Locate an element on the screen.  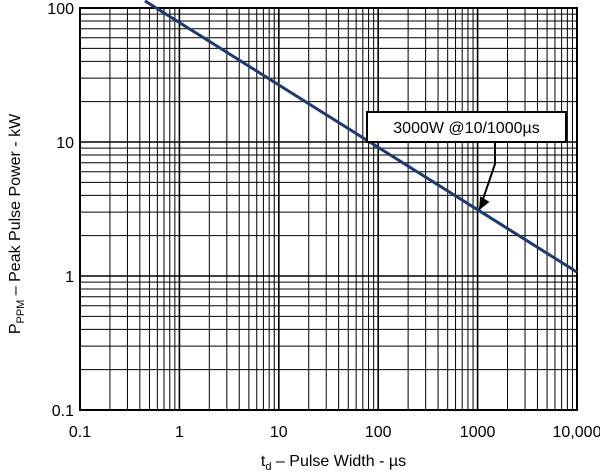
y-axis-label-sub: PPM is located at coordinates (21, 312).